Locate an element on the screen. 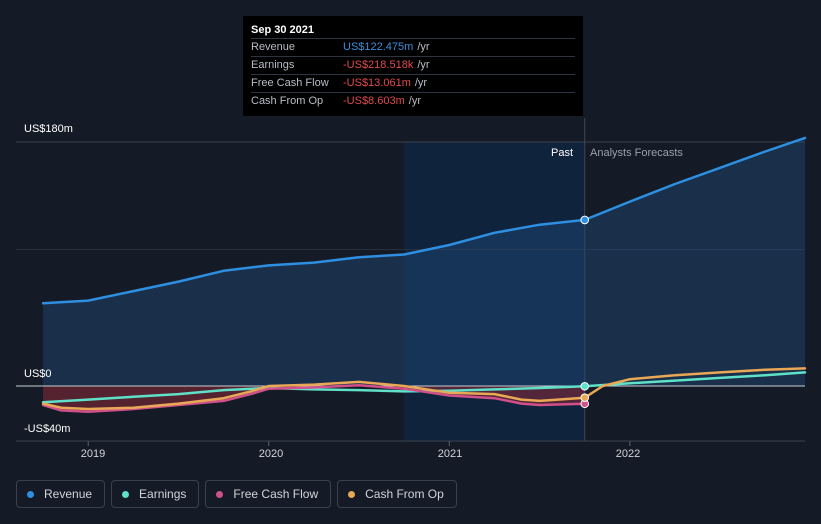 The image size is (821, 524). legend-item-free-cash-flow: Free Cash Flow is located at coordinates (268, 494).